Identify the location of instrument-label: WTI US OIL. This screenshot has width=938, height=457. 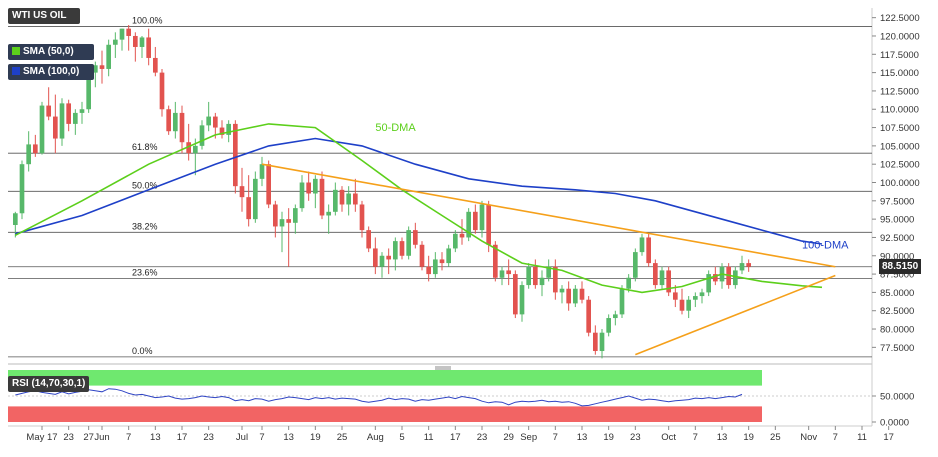
(44, 16).